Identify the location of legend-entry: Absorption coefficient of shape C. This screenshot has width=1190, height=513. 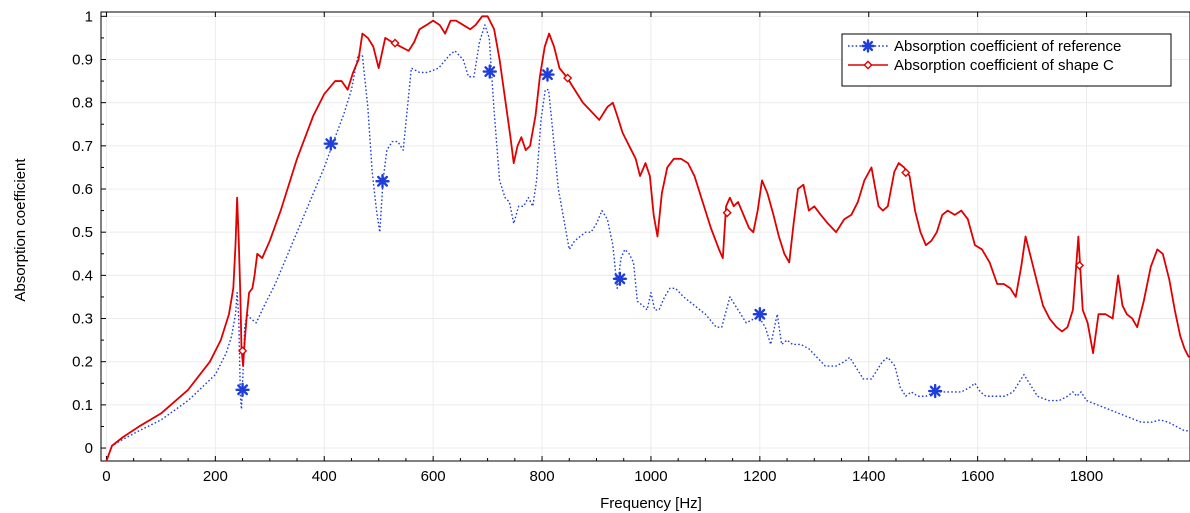
(981, 65).